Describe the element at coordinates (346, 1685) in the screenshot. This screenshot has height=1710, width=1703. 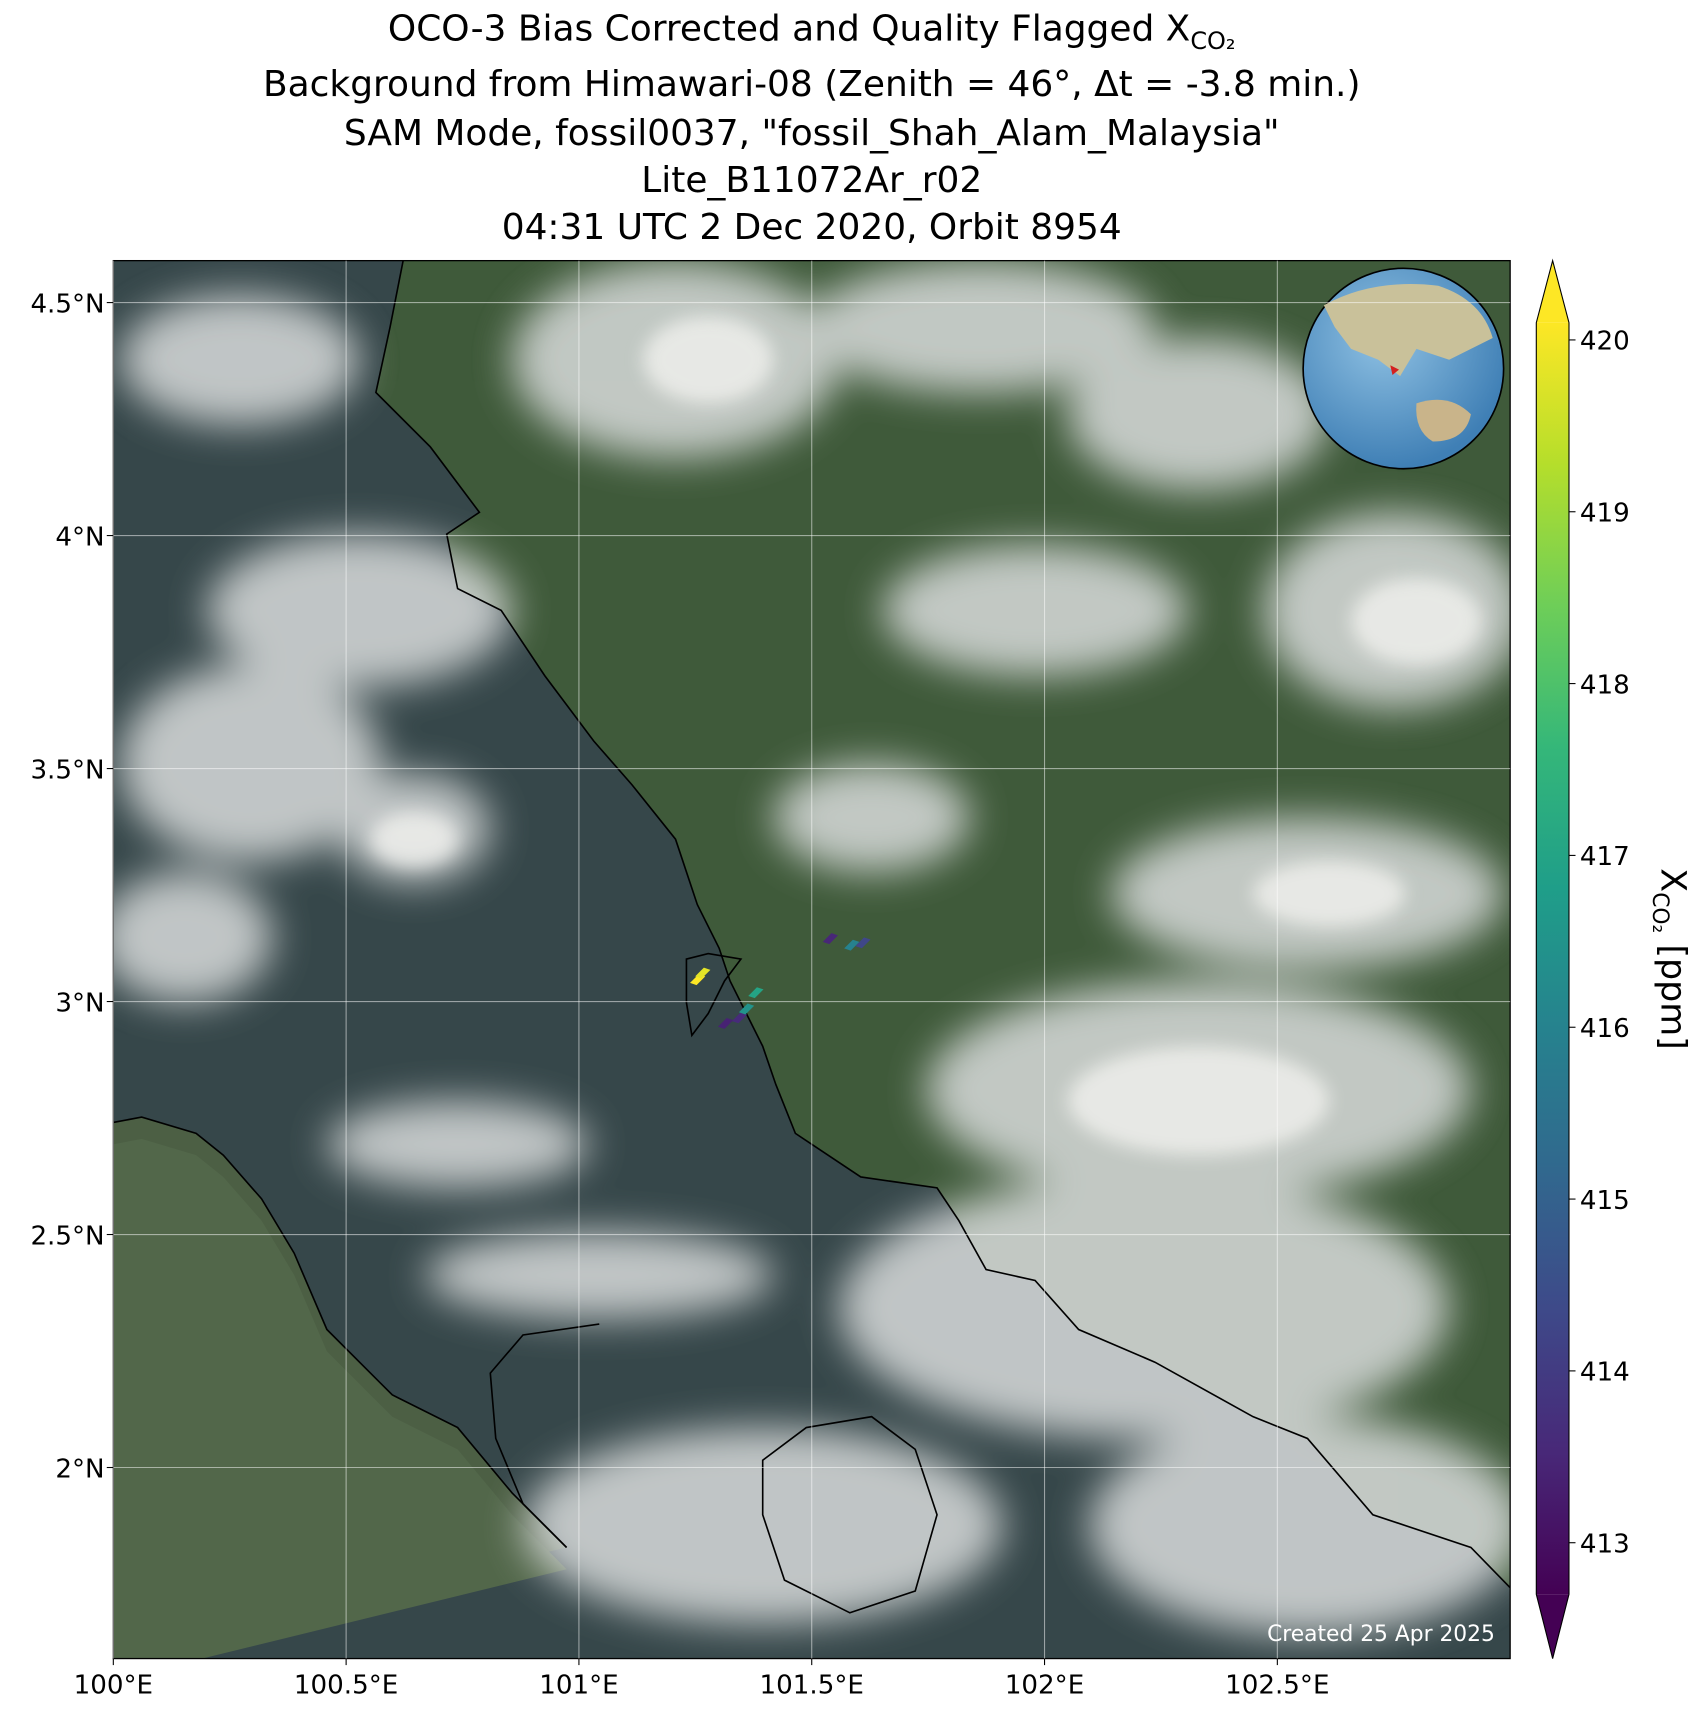
I see `x-tick-label: 100.5°E` at that location.